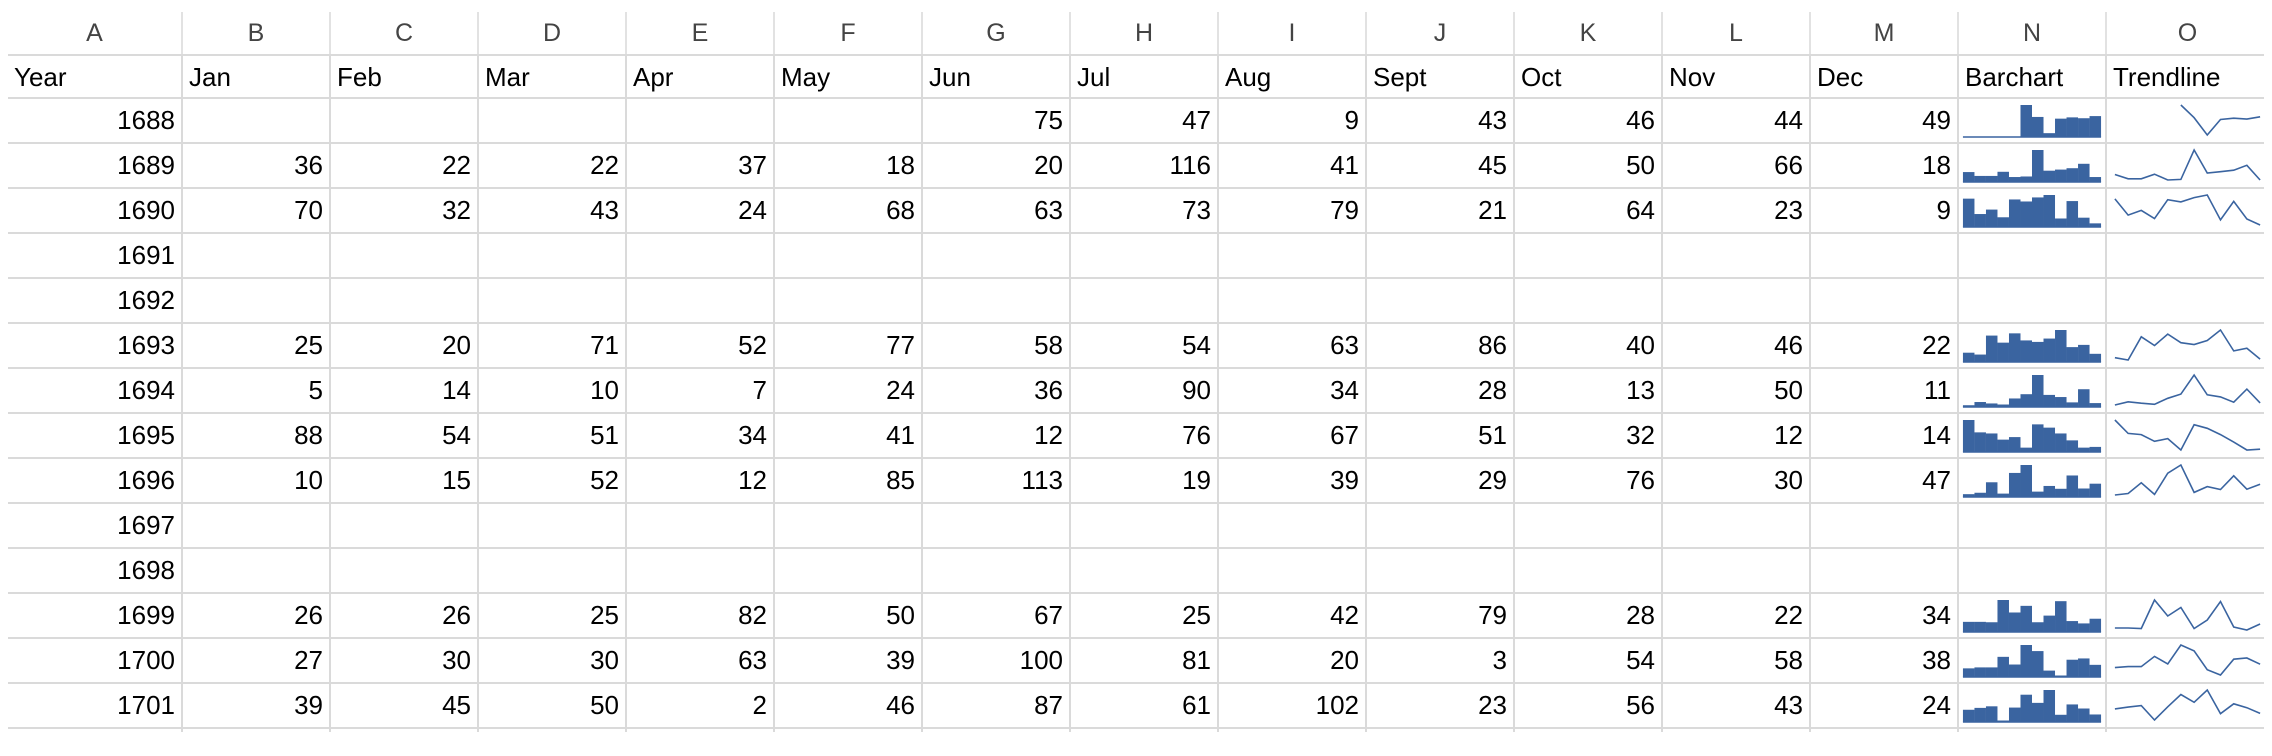  Describe the element at coordinates (553, 345) in the screenshot. I see `value-cell: 71` at that location.